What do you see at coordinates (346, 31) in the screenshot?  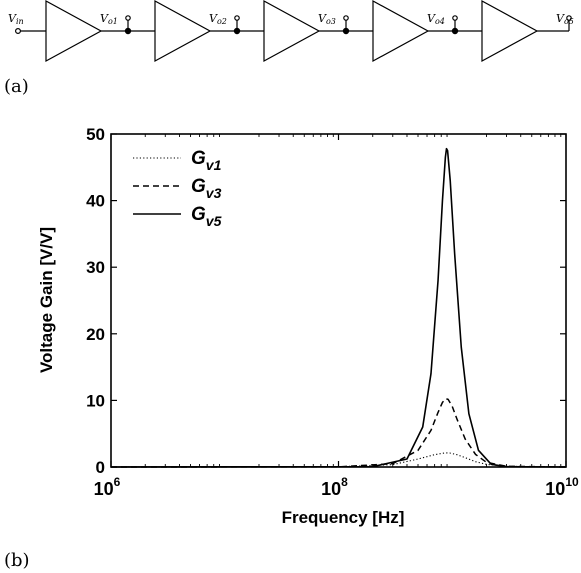 I see `junction-o3` at bounding box center [346, 31].